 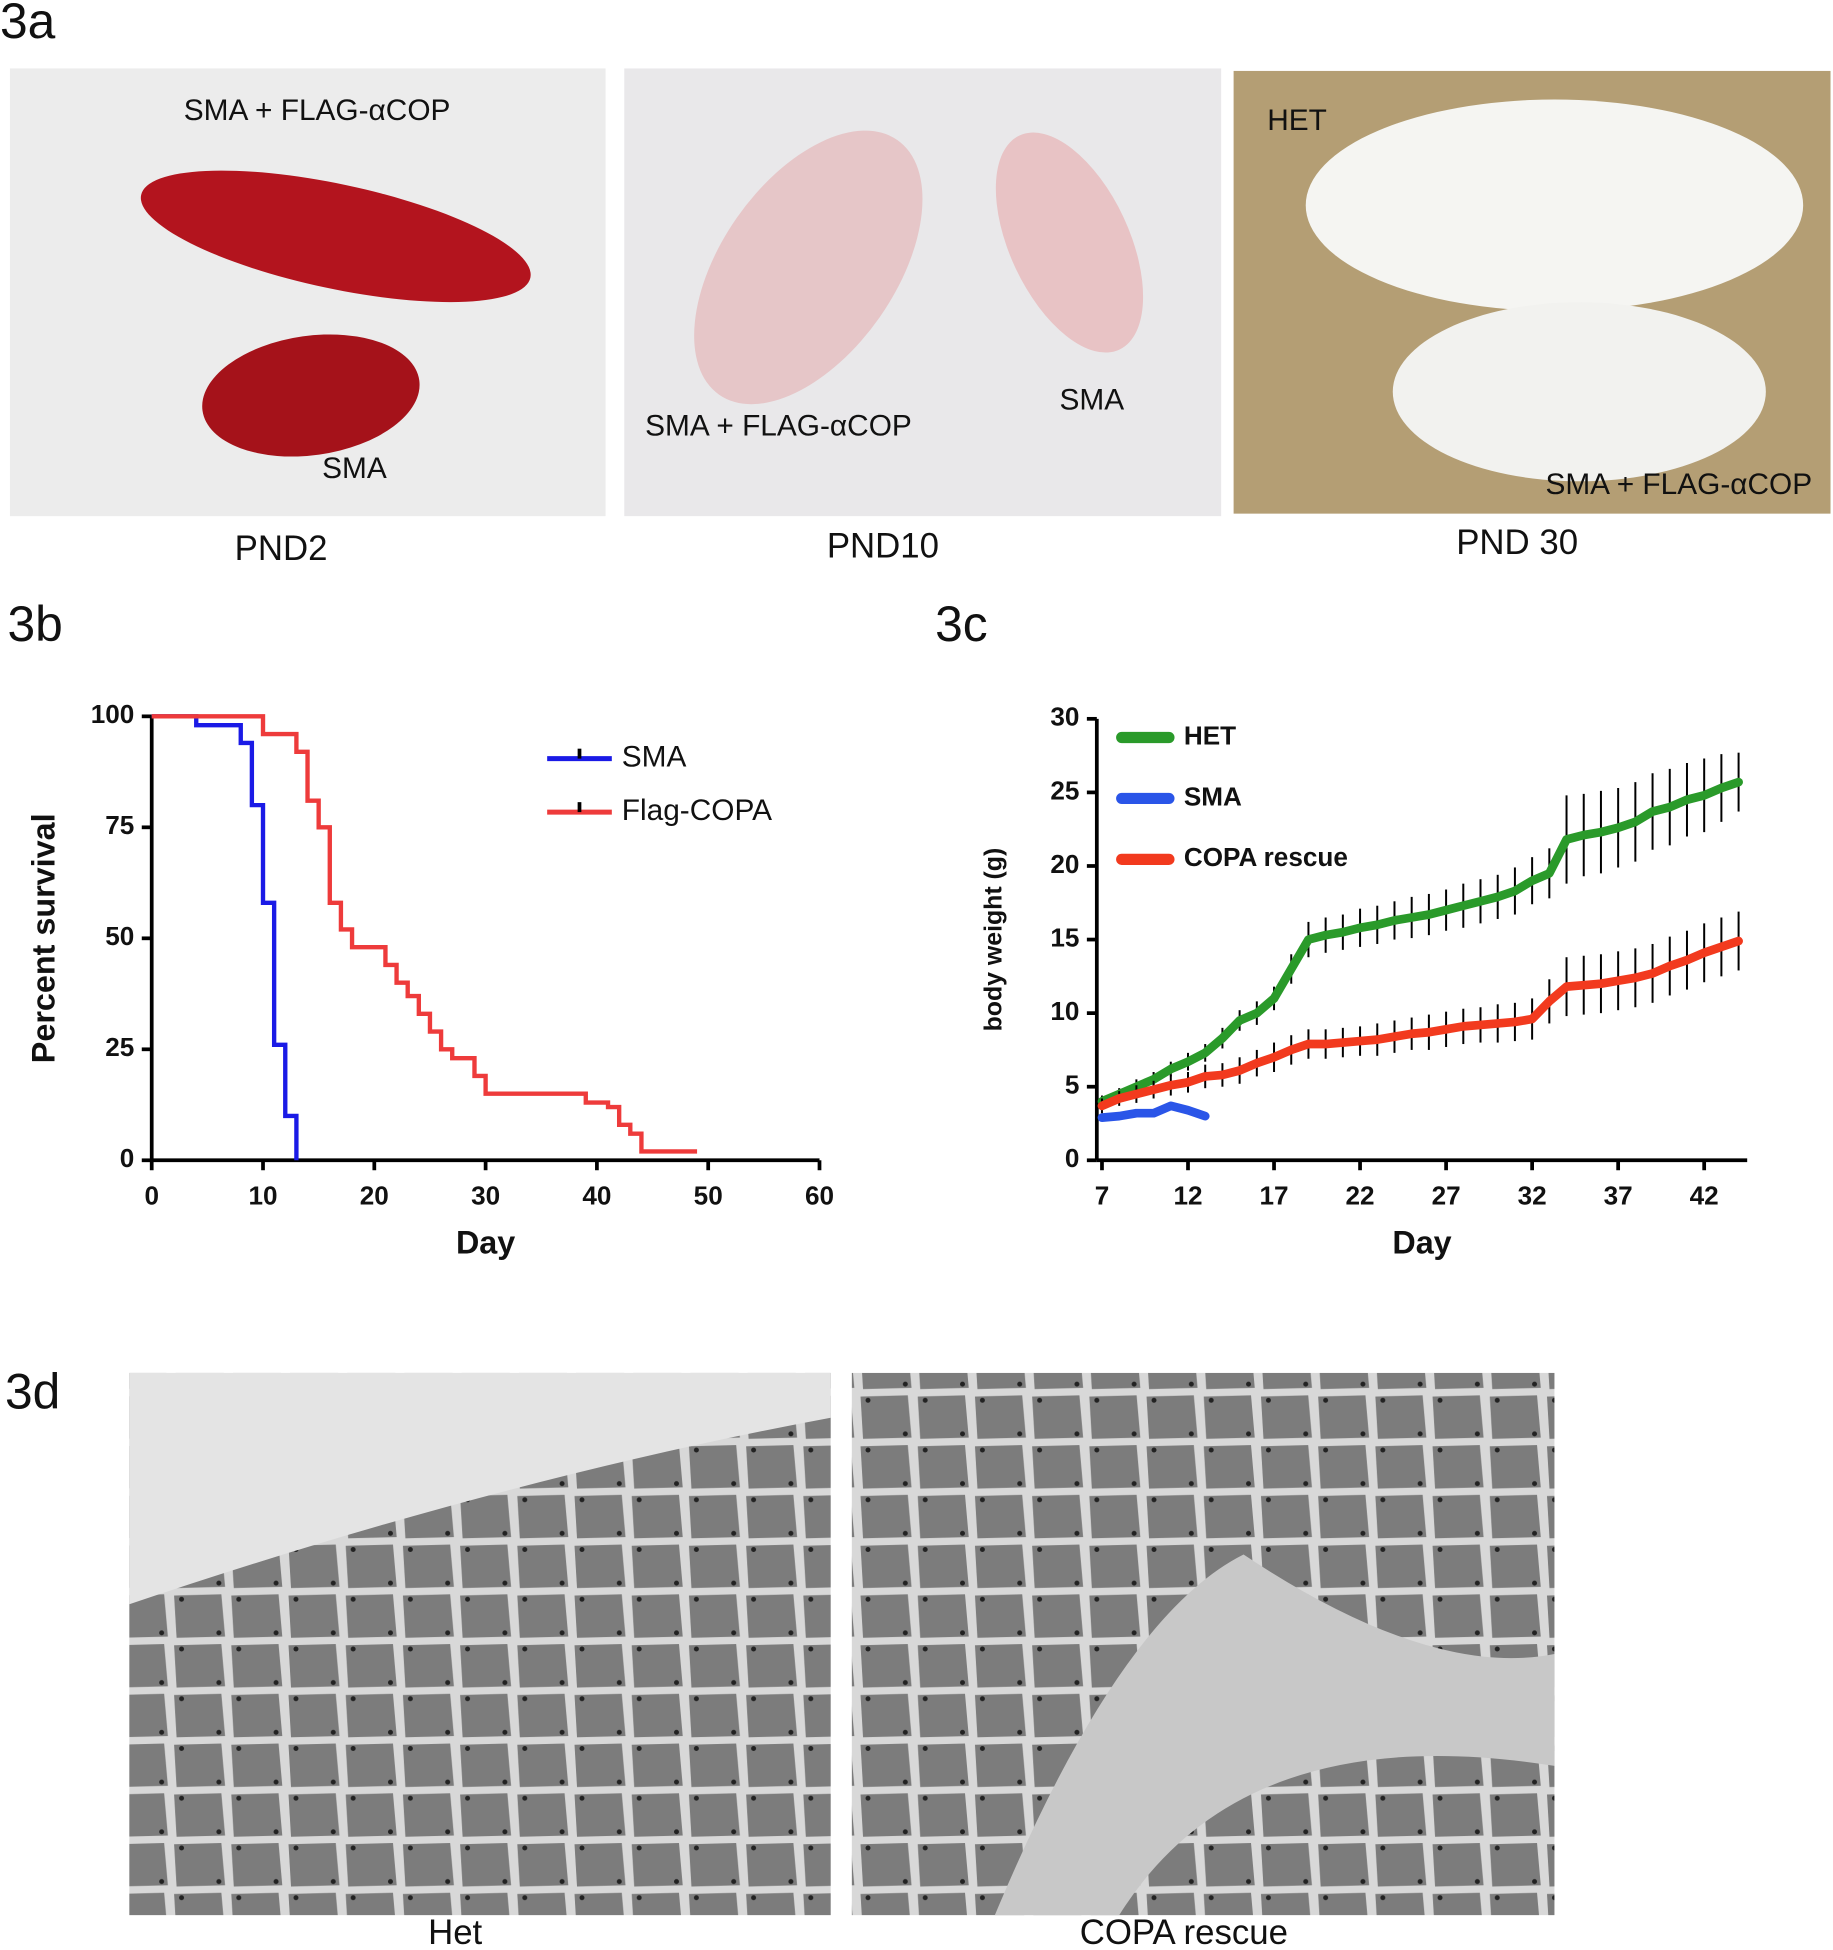 What do you see at coordinates (1064, 937) in the screenshot?
I see `y-tick-label: 15` at bounding box center [1064, 937].